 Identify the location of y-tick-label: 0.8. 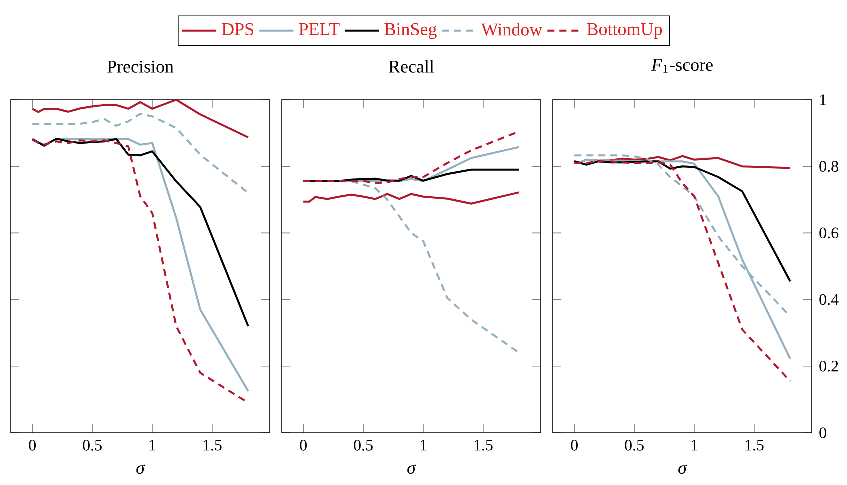
(829, 166).